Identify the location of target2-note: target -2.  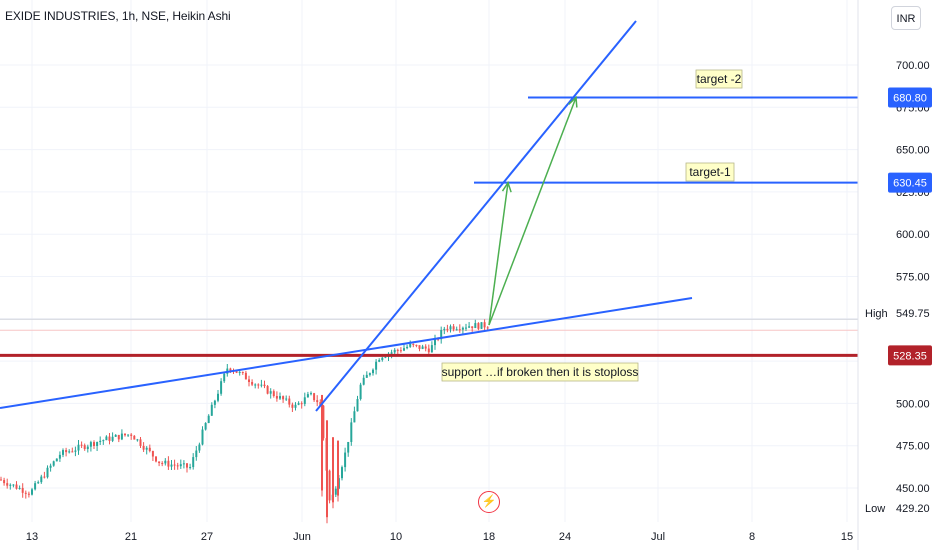
(719, 79).